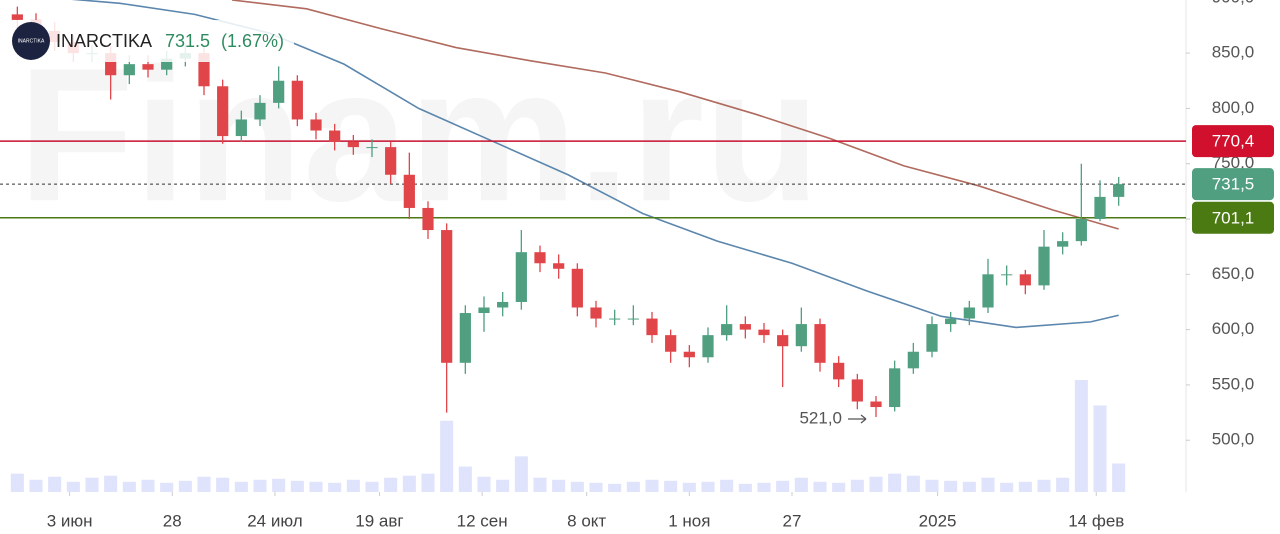 The image size is (1280, 534). I want to click on level-label: 731,5, so click(1233, 184).